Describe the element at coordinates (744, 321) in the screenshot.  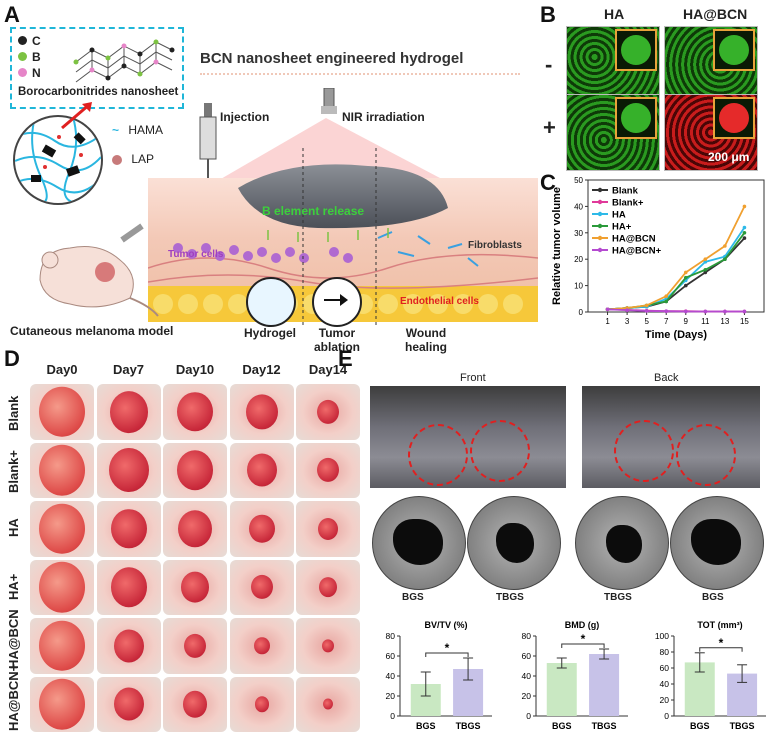
I see `x-tick-label: 15` at that location.